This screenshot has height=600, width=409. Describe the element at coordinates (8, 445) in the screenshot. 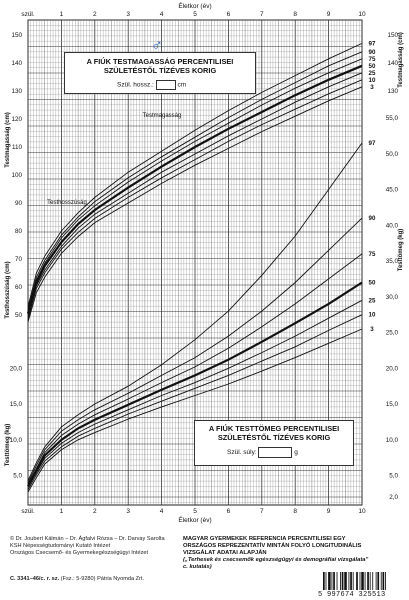

I see `weight-axis-title-left: Testtömeg (kg)` at that location.